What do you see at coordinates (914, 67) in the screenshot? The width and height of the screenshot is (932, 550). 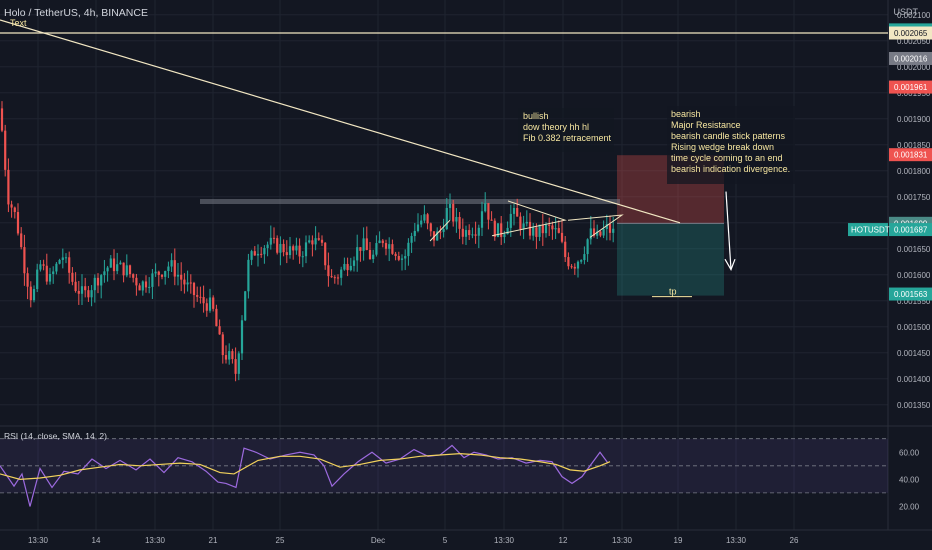 I see `price-tick-label: 0.002000` at bounding box center [914, 67].